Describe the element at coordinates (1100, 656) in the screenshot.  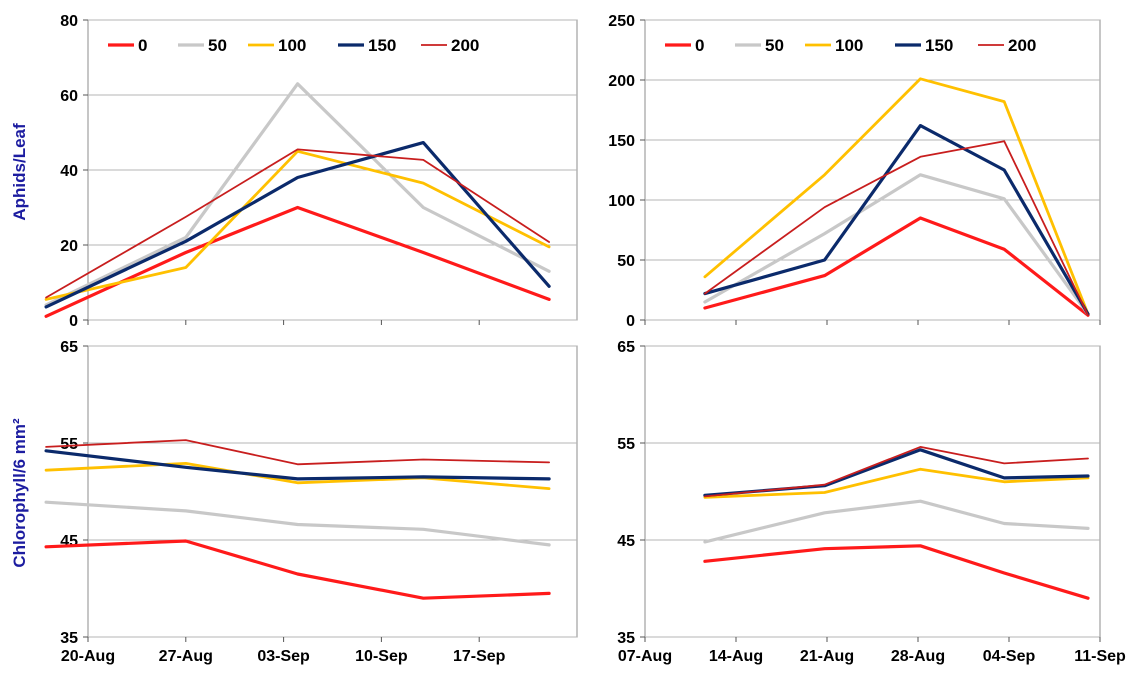
I see `x-tick-label: 11-Sep` at that location.